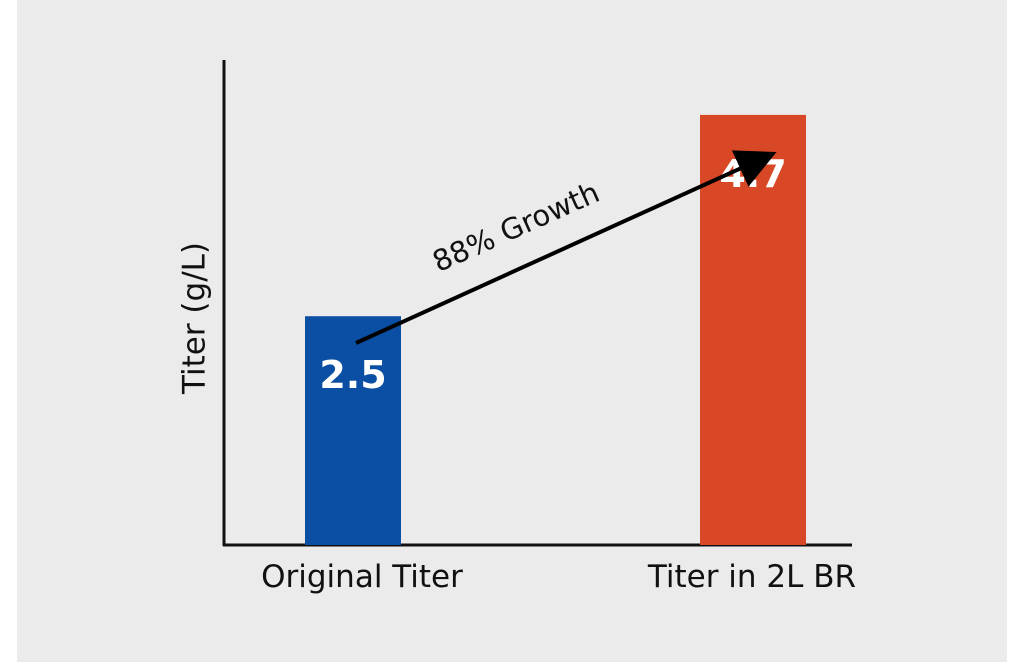 The image size is (1024, 662). I want to click on x-tick-label-original-titer: Original Titer, so click(362, 577).